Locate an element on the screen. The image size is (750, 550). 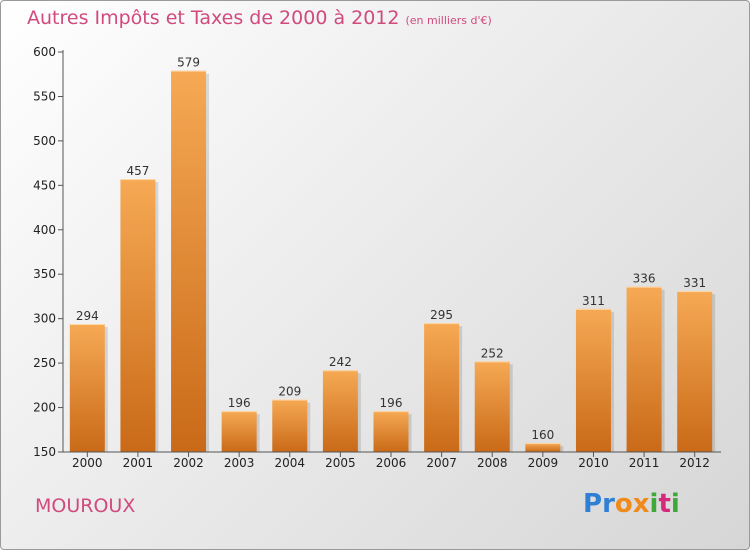
commune-name: MOUROUX is located at coordinates (85, 506).